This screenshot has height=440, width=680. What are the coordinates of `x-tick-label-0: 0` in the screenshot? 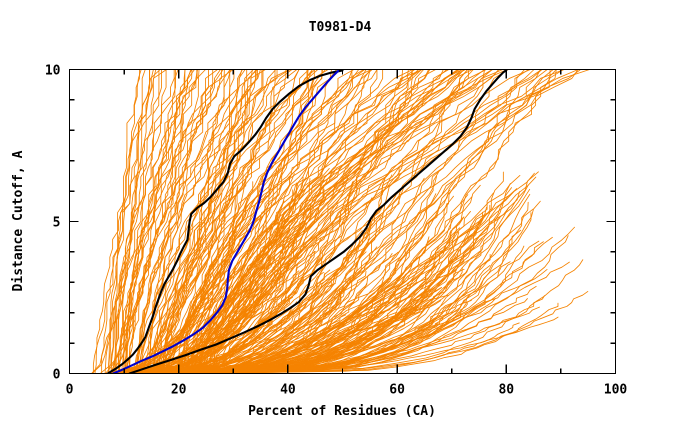 It's located at (70, 390).